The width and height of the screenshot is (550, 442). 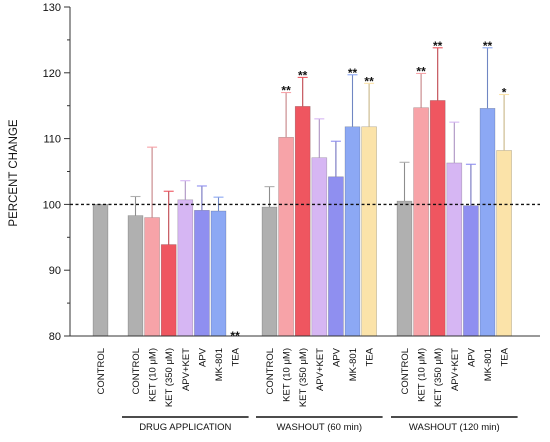 I want to click on significance-marker: *, so click(x=504, y=93).